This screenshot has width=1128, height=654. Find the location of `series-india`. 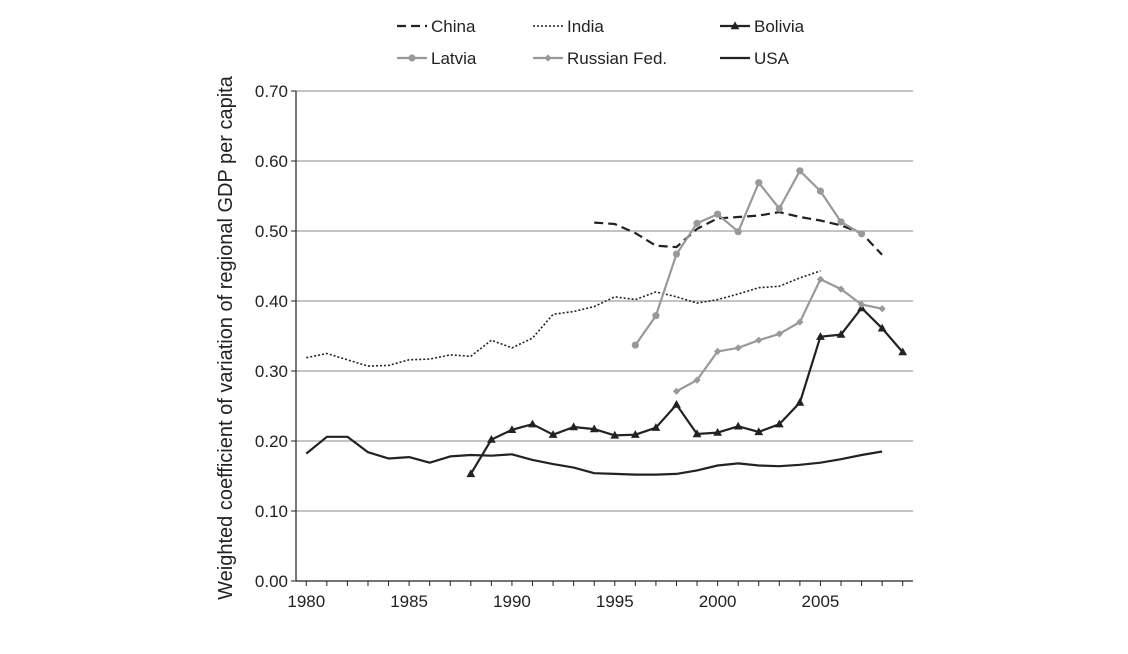

series-india is located at coordinates (563, 318).